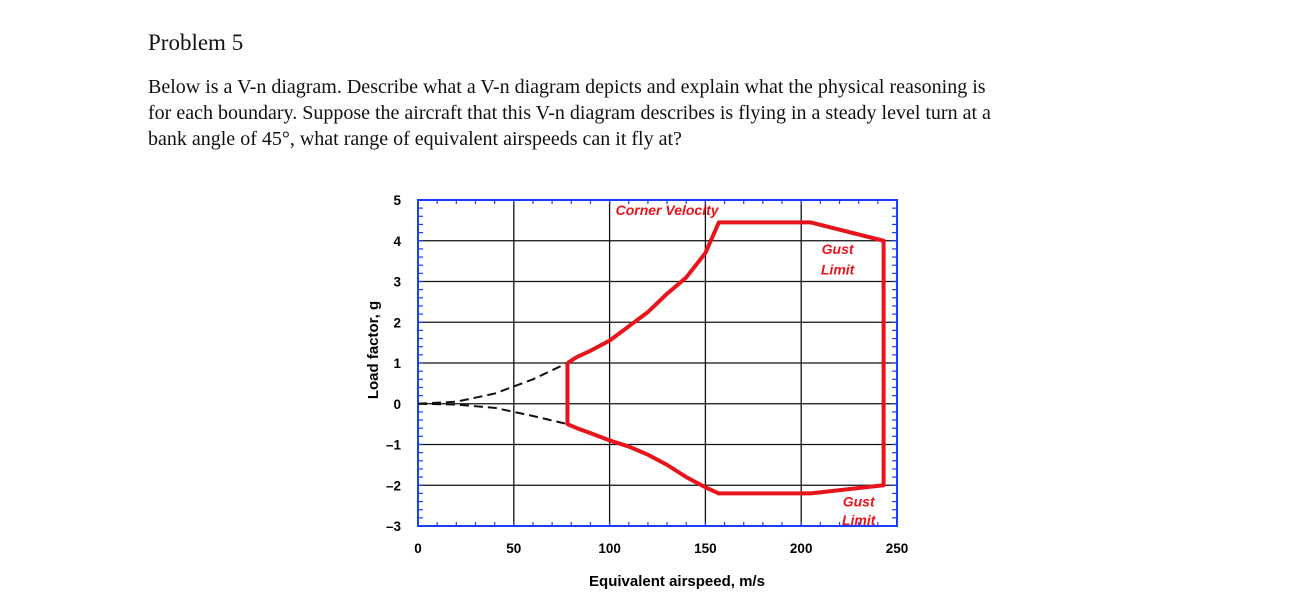 This screenshot has height=611, width=1290. Describe the element at coordinates (196, 42) in the screenshot. I see `problem-title: Problem 5` at that location.